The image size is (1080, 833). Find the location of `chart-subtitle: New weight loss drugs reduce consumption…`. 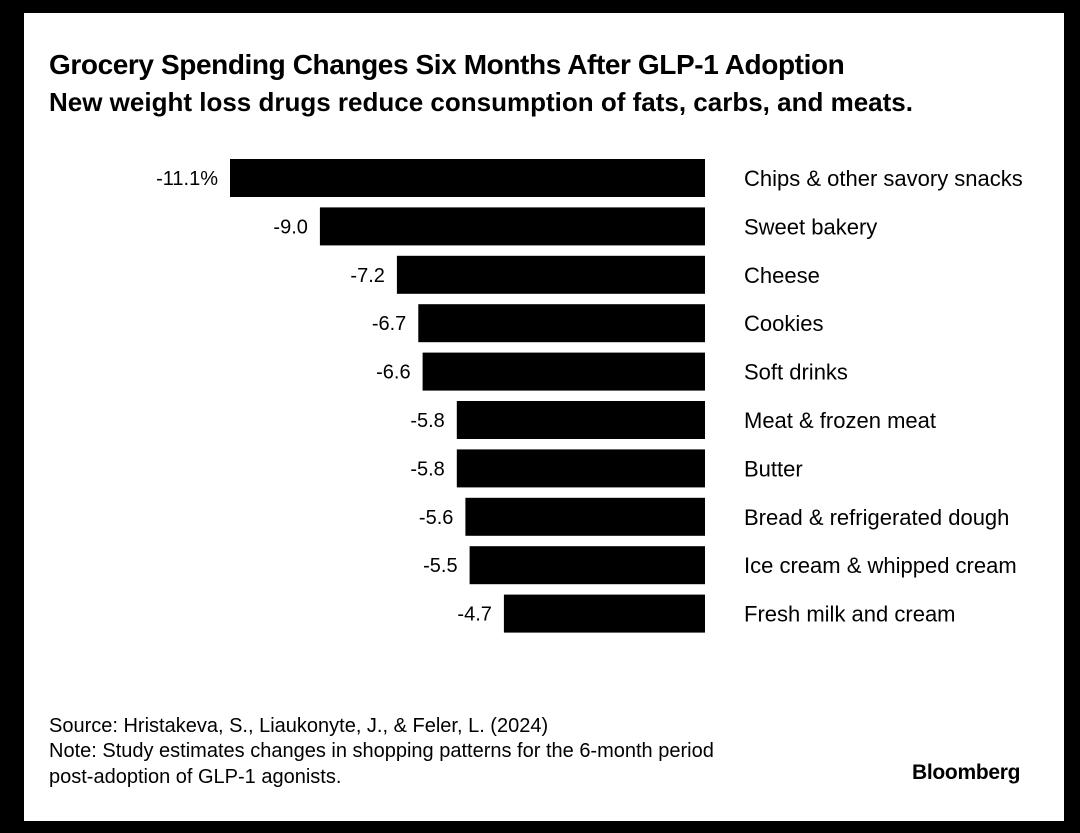

chart-subtitle: New weight loss drugs reduce consumption… is located at coordinates (481, 102).